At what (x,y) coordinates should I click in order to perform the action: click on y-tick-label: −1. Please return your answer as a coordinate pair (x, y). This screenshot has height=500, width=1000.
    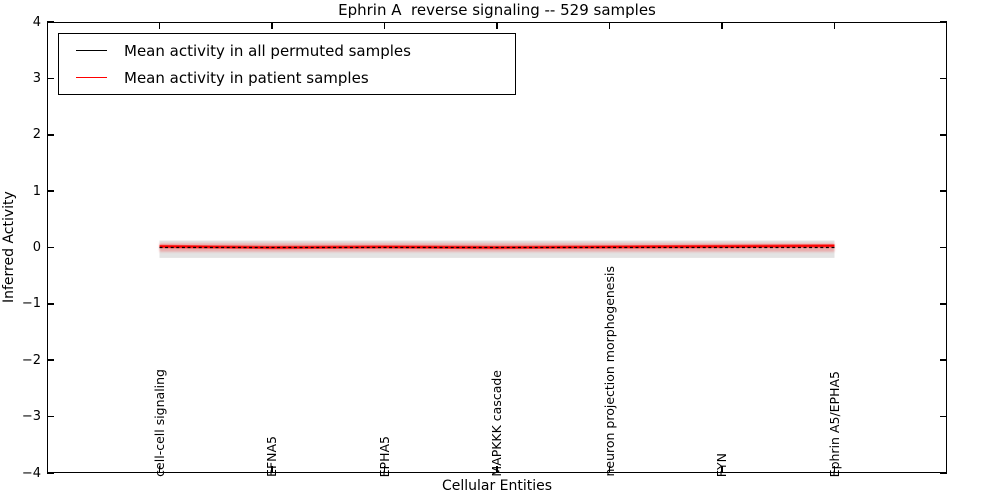
    Looking at the image, I should click on (31, 304).